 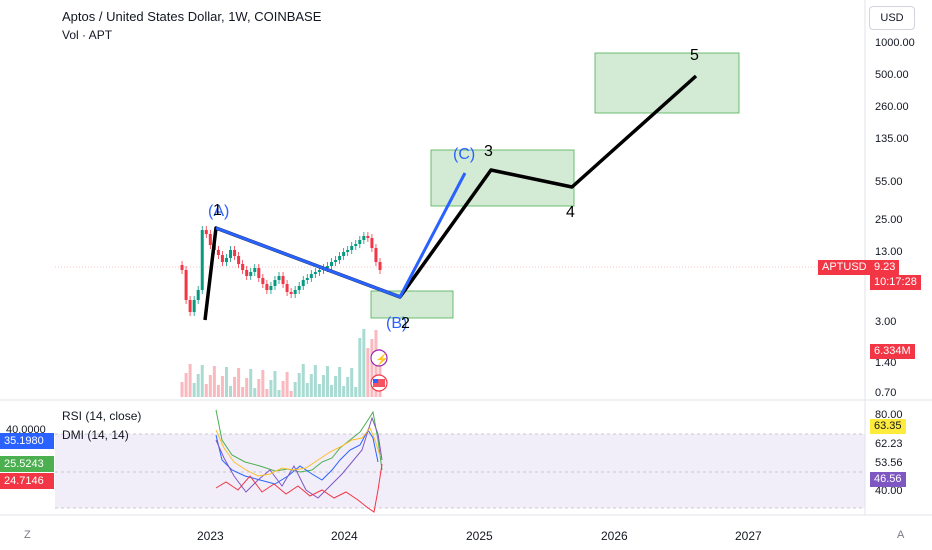 I want to click on symbol-tag: APTUSD, so click(x=844, y=267).